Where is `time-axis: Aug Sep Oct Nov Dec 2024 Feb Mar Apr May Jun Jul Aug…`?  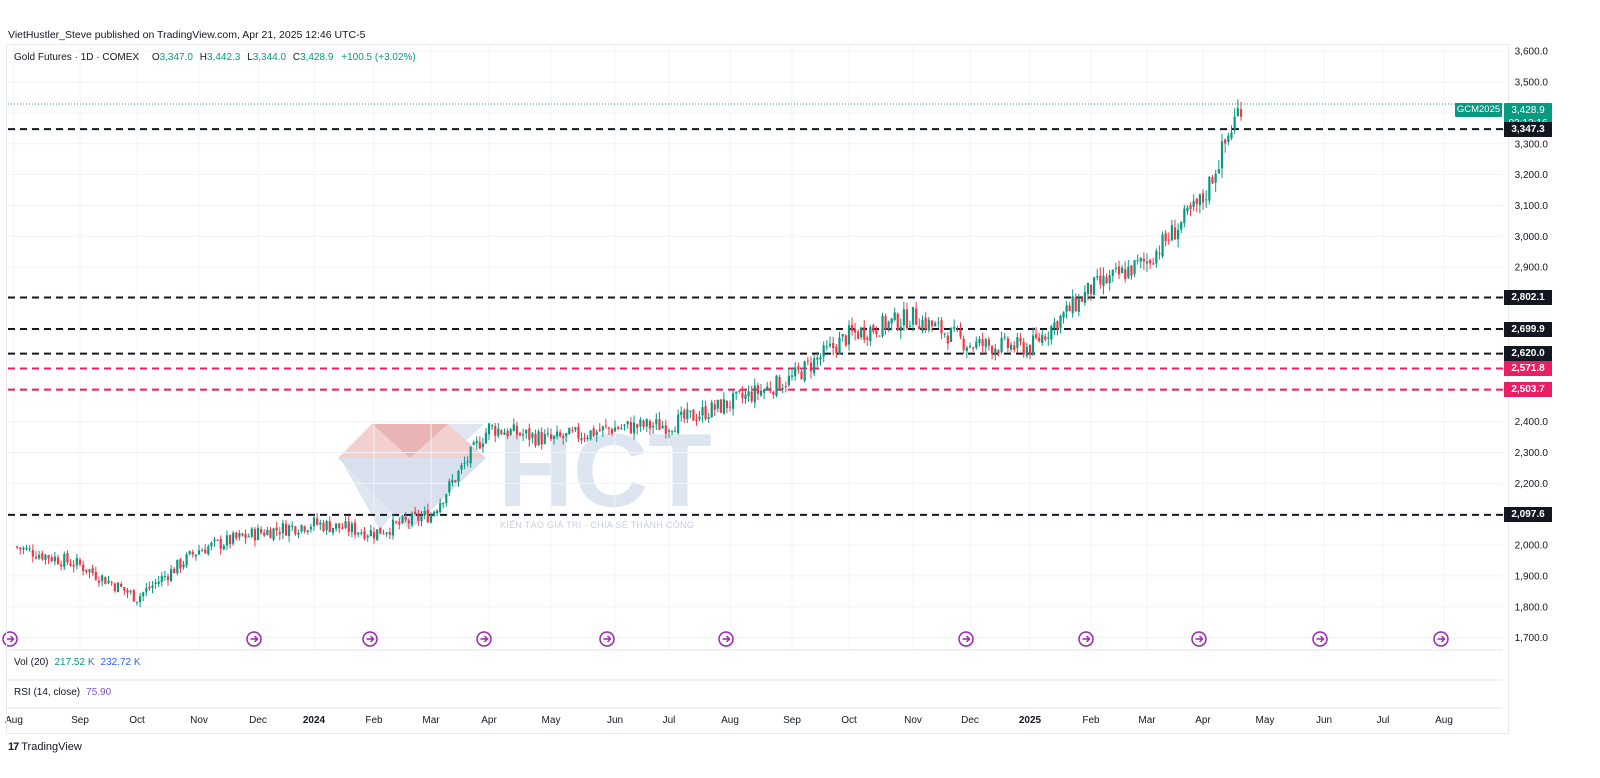 time-axis: Aug Sep Oct Nov Dec 2024 Feb Mar Apr May Jun Jul Aug… is located at coordinates (729, 720).